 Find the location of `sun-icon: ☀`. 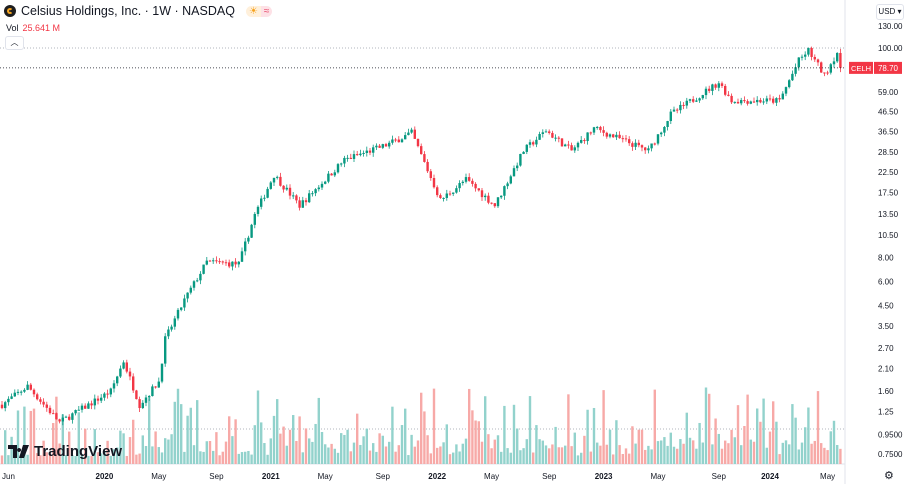

sun-icon: ☀ is located at coordinates (253, 11).